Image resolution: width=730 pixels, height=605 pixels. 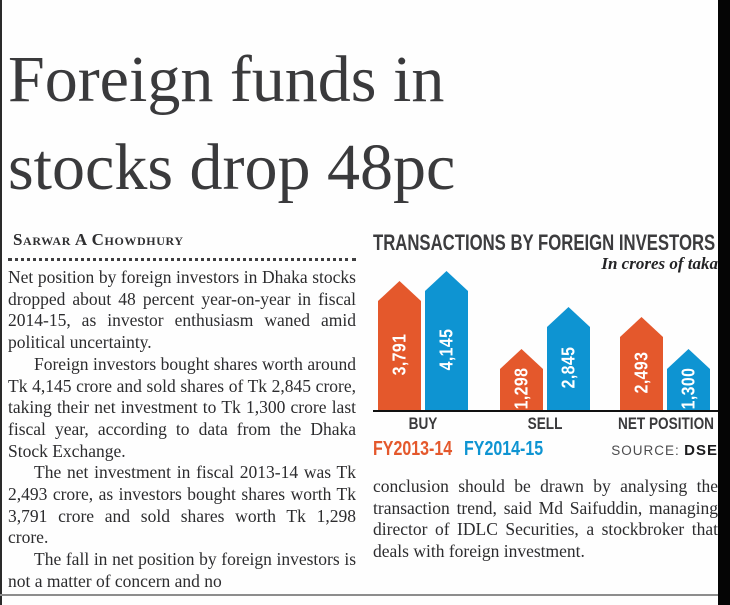 What do you see at coordinates (359, 595) in the screenshot?
I see `bottom-rule` at bounding box center [359, 595].